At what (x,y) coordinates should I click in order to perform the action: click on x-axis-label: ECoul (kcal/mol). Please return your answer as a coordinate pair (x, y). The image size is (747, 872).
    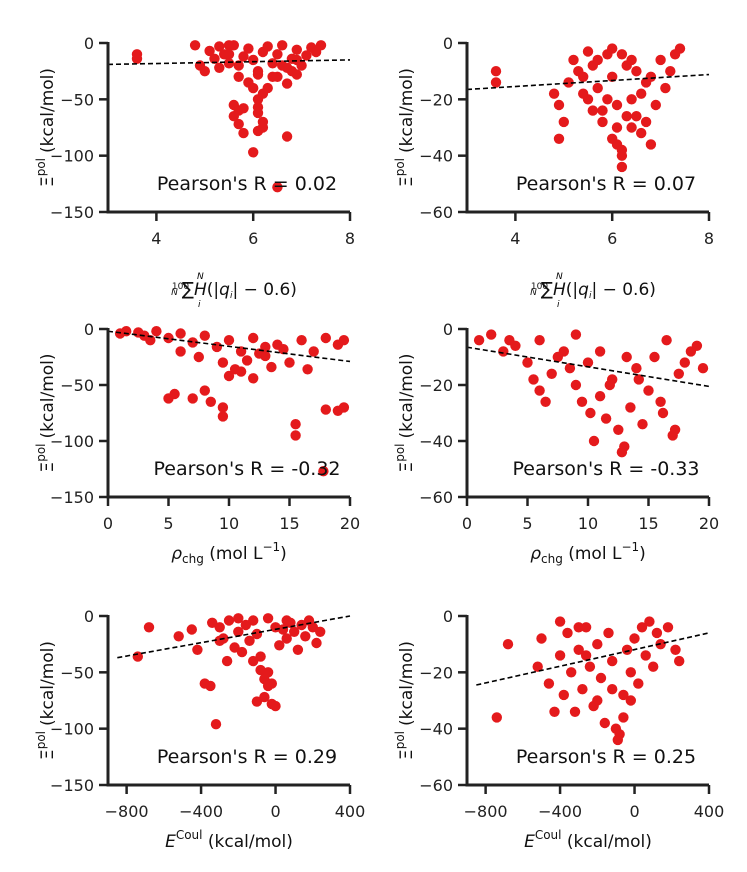
    Looking at the image, I should click on (588, 840).